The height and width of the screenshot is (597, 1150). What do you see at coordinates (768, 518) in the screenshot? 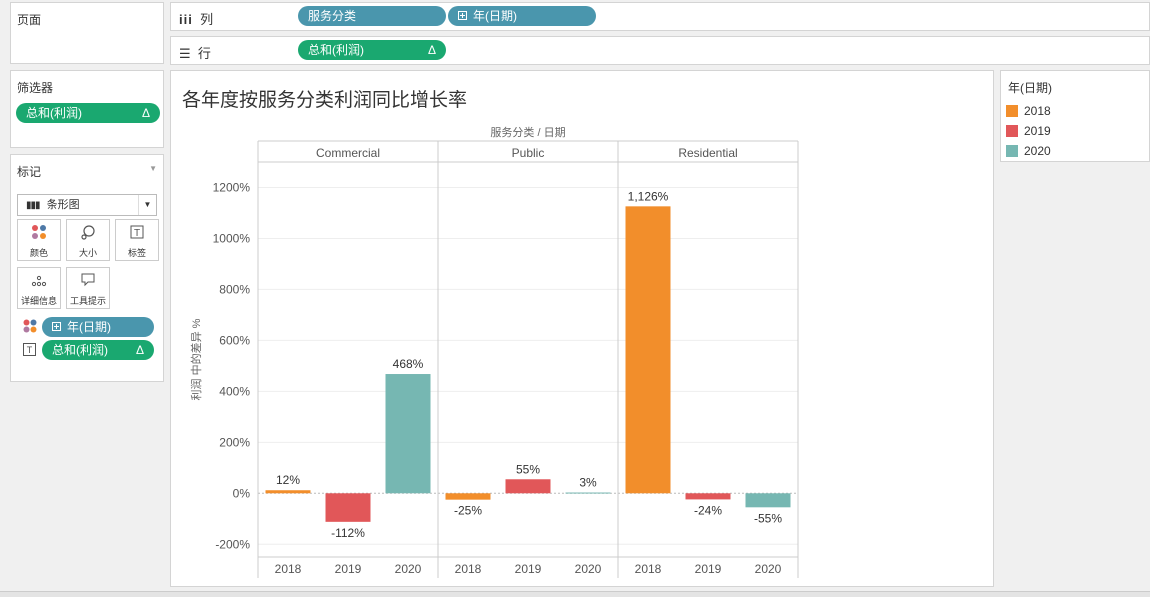
I see `data-label: -55%` at bounding box center [768, 518].